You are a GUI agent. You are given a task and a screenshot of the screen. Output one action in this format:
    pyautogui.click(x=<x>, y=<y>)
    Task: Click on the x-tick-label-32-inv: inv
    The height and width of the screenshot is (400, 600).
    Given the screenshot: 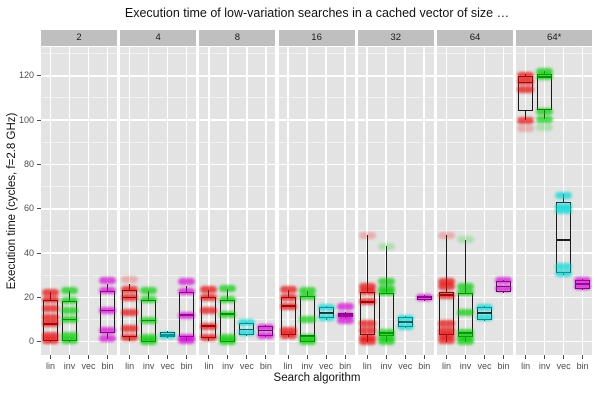 What is the action you would take?
    pyautogui.click(x=386, y=366)
    